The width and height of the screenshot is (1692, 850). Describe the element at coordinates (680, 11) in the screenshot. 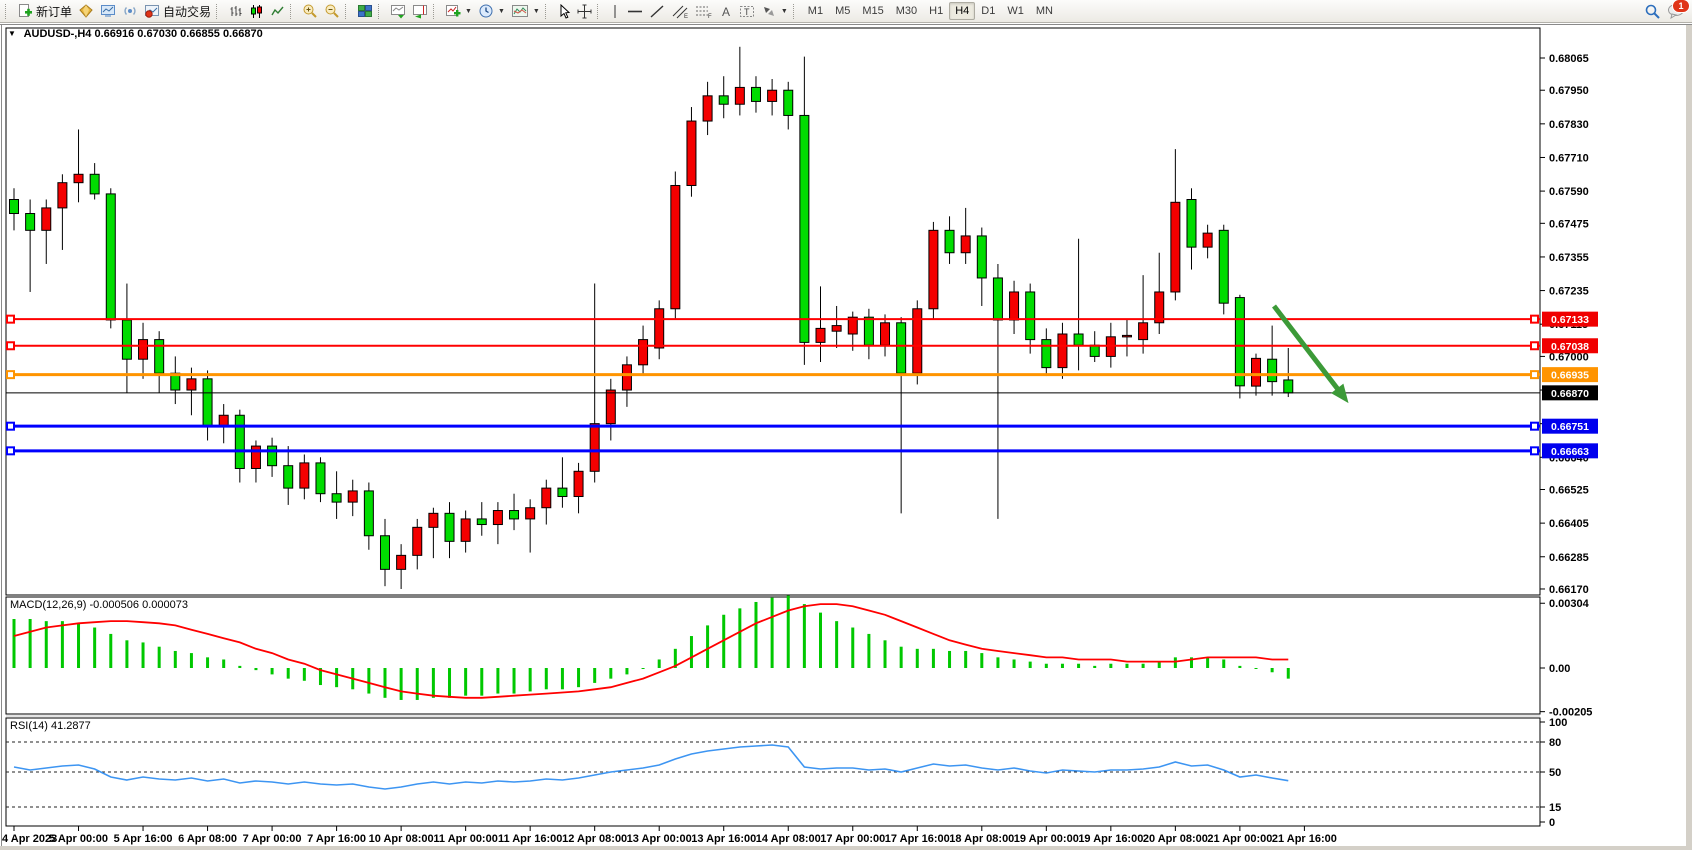

I see `equidistant-channel-button: E` at that location.